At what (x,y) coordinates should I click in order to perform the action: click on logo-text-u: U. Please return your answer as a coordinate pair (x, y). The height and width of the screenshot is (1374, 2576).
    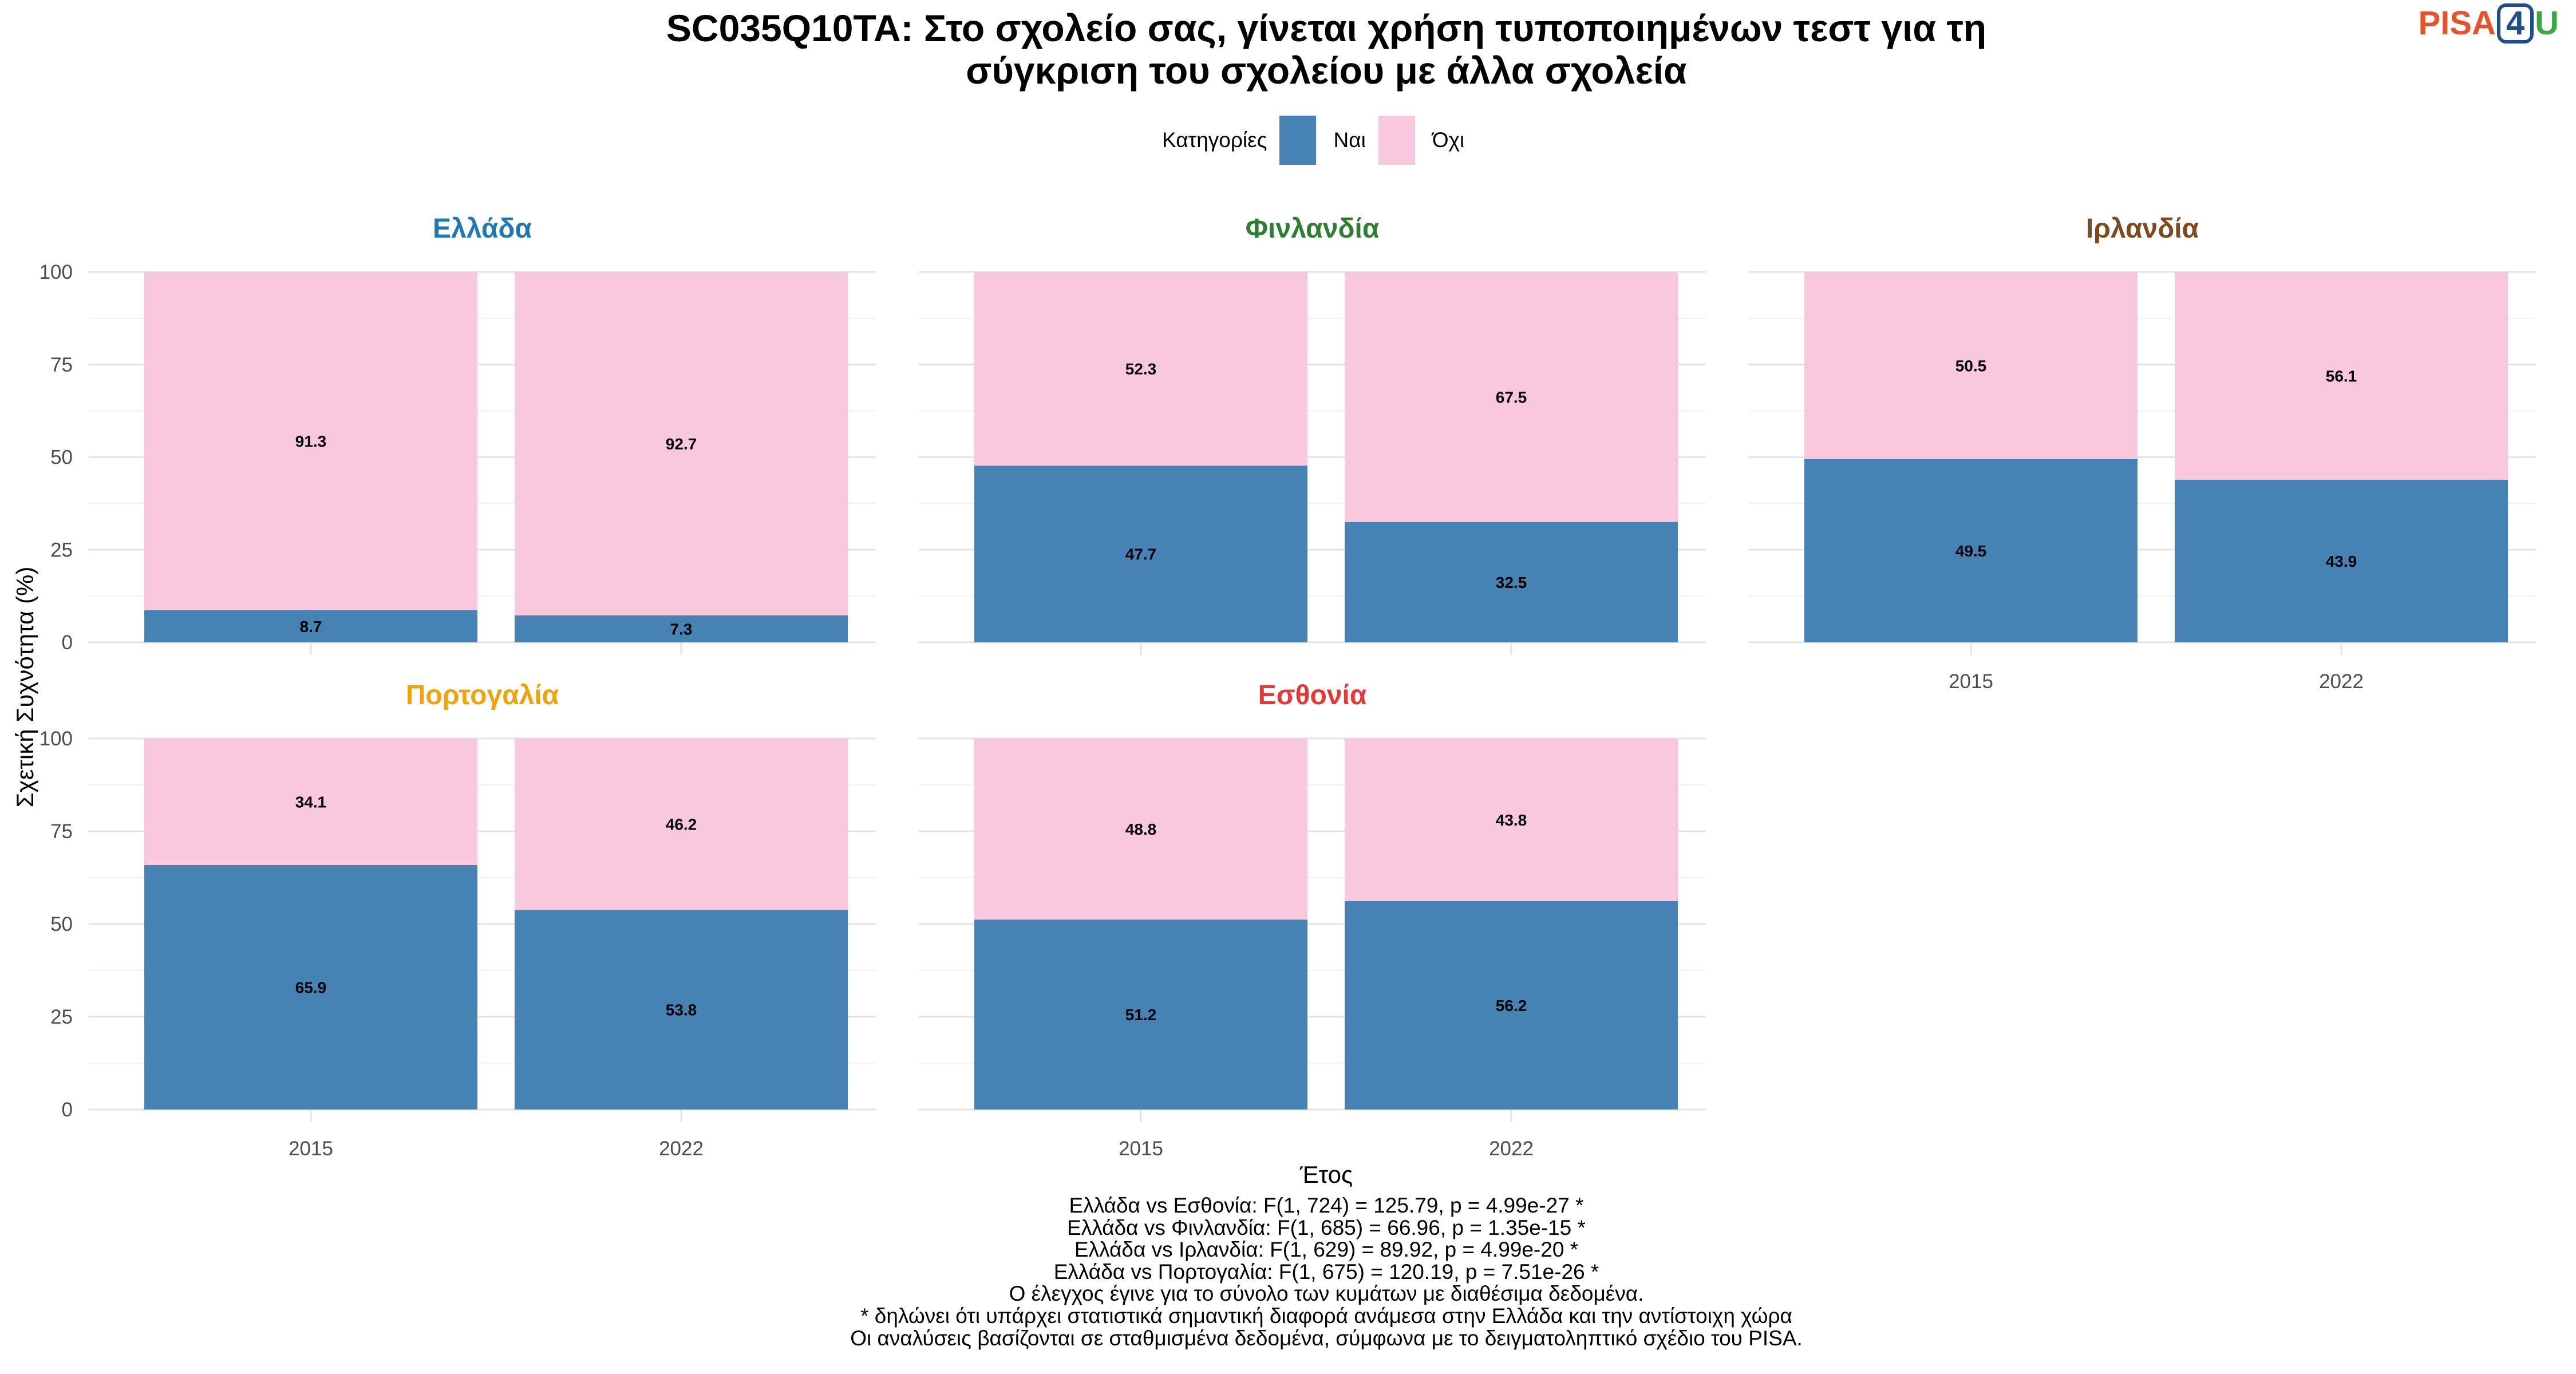
    Looking at the image, I should click on (2547, 24).